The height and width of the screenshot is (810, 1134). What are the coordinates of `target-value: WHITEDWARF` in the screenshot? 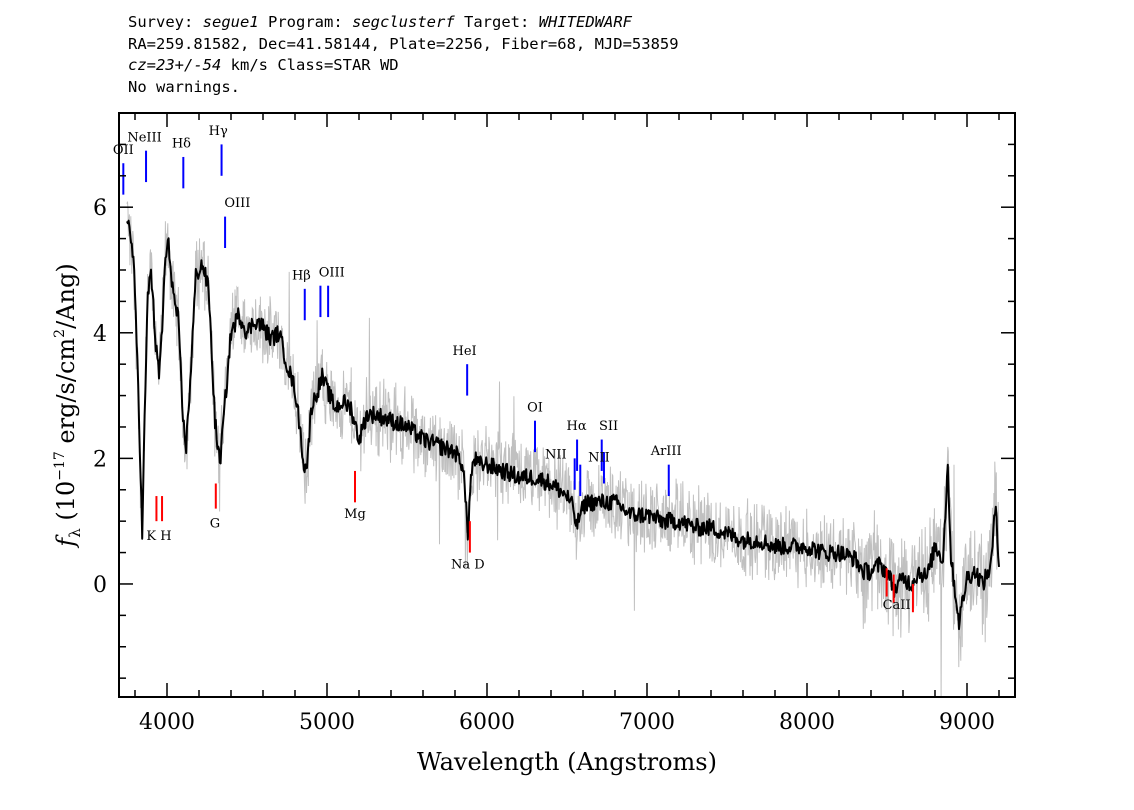 It's located at (585, 22).